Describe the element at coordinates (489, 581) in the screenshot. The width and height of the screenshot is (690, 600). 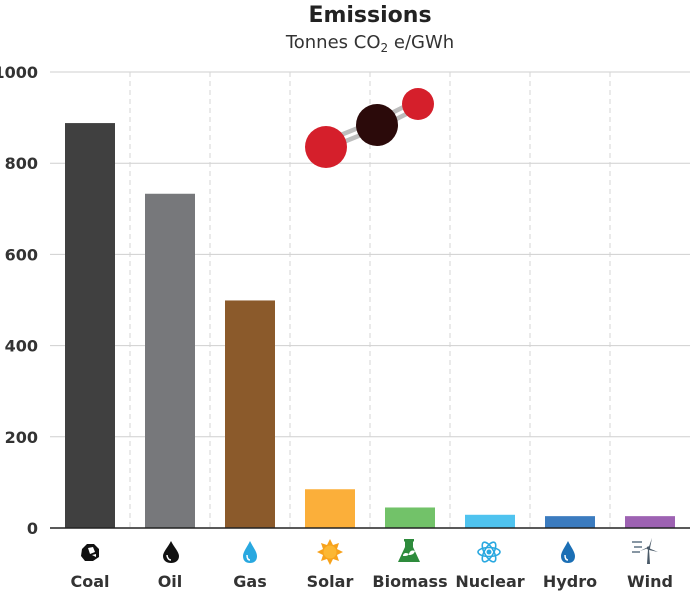
I see `category-label-nuclear: Nuclear` at that location.